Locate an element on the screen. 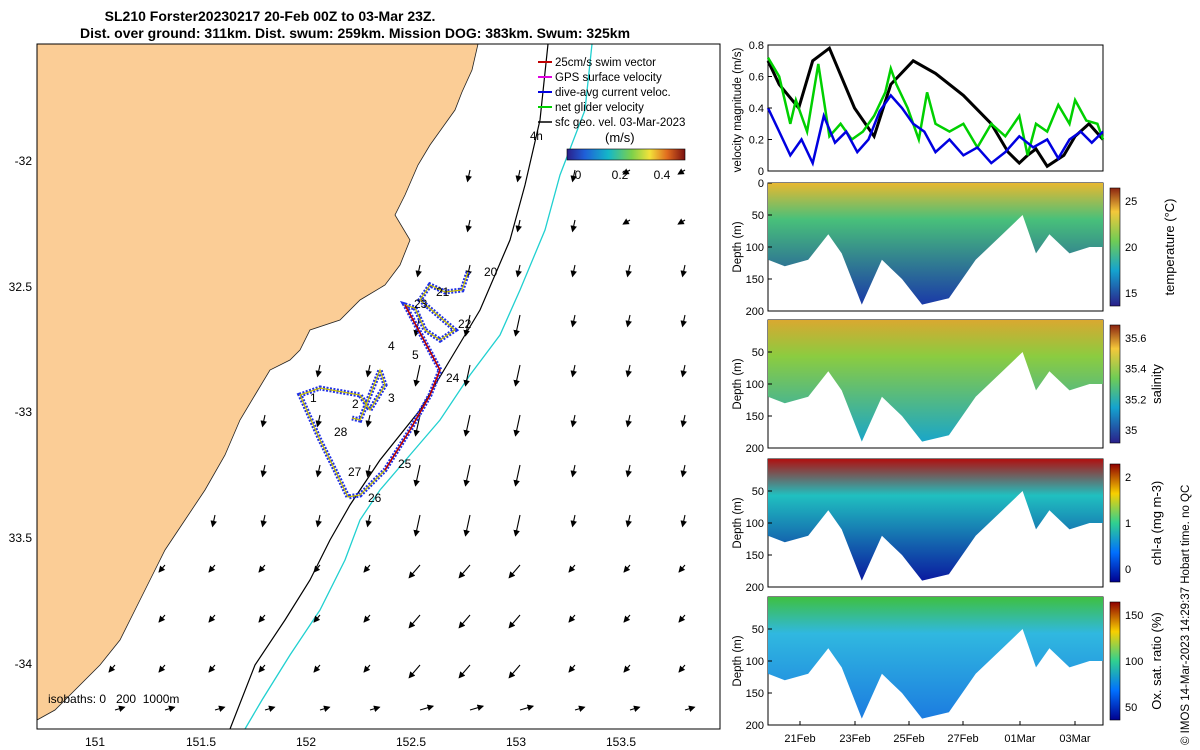 The width and height of the screenshot is (1200, 750). velocity-ytick: 0.2 is located at coordinates (756, 141).